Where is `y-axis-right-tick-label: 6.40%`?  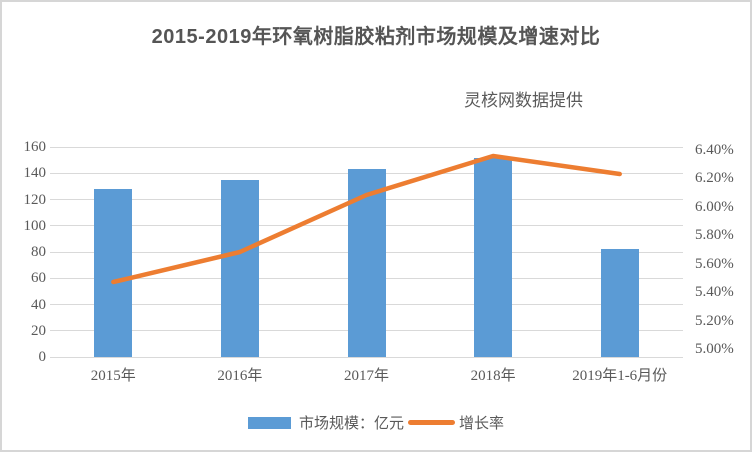
y-axis-right-tick-label: 6.40% is located at coordinates (714, 149).